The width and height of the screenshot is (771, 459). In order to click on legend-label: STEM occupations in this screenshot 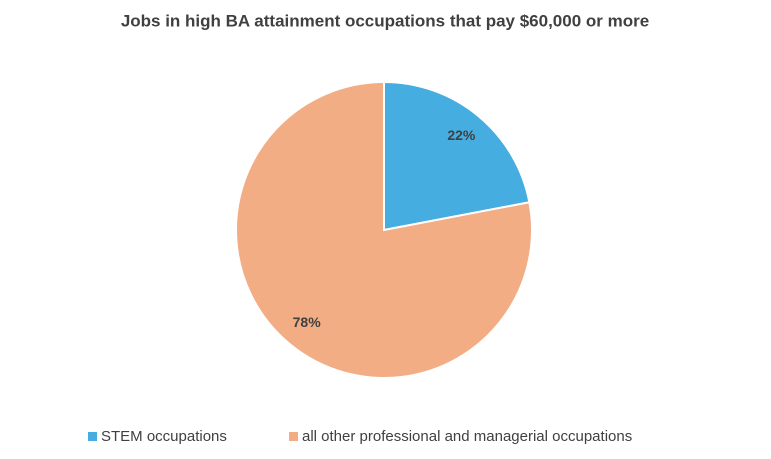, I will do `click(164, 436)`.